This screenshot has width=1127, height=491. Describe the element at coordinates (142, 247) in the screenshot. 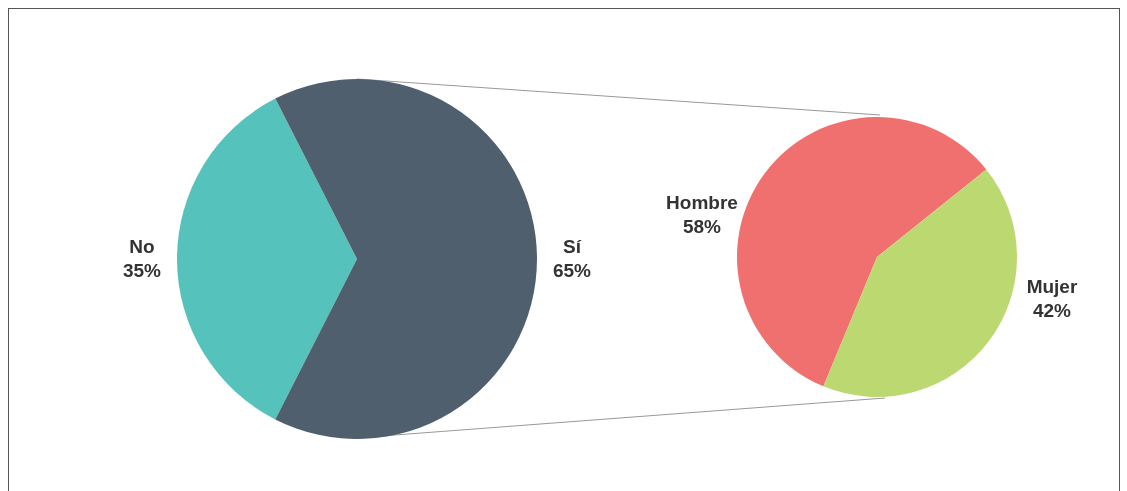

I see `slice-label: No` at that location.